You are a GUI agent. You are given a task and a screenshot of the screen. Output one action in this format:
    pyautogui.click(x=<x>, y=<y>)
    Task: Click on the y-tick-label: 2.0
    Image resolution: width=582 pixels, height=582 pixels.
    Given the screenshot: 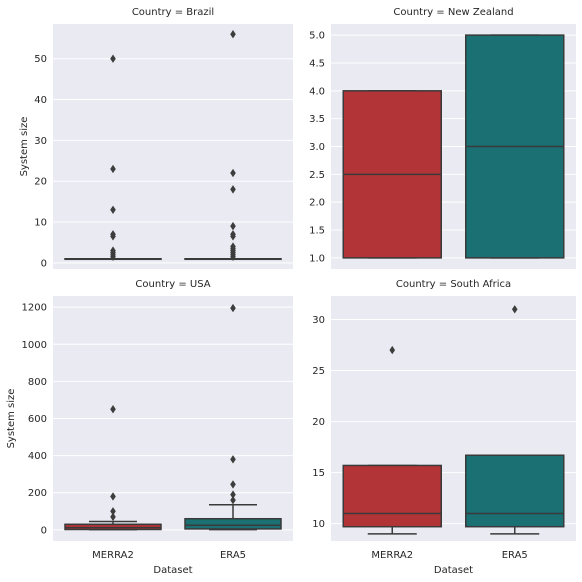 What is the action you would take?
    pyautogui.click(x=317, y=203)
    